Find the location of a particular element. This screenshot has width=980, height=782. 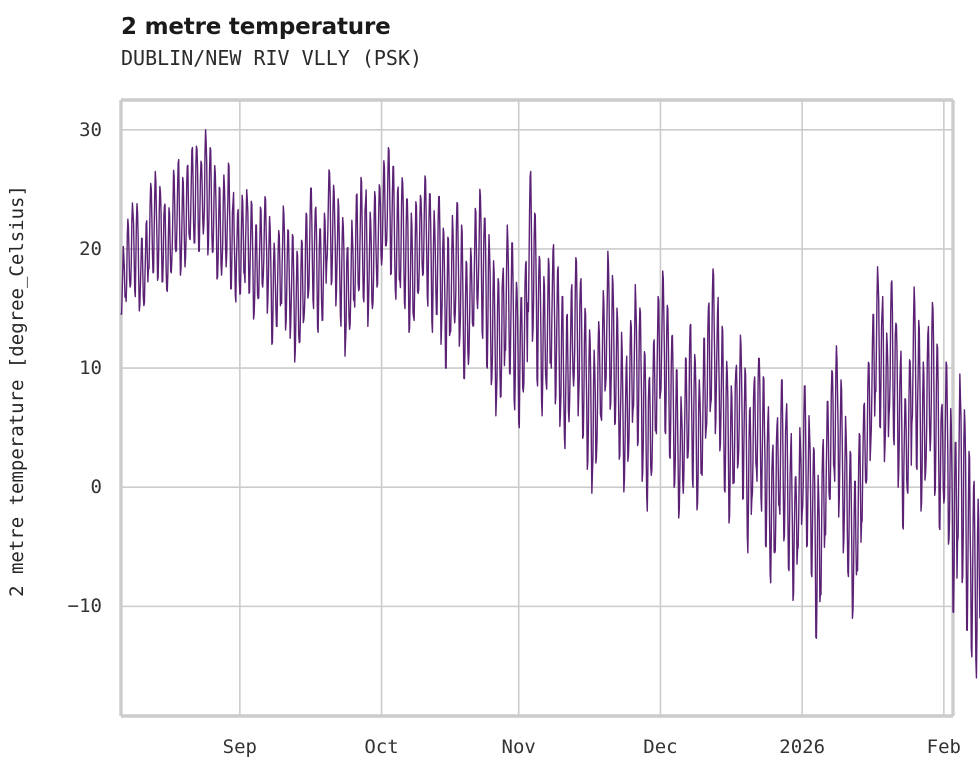

x-tick-label: Sep is located at coordinates (240, 747).